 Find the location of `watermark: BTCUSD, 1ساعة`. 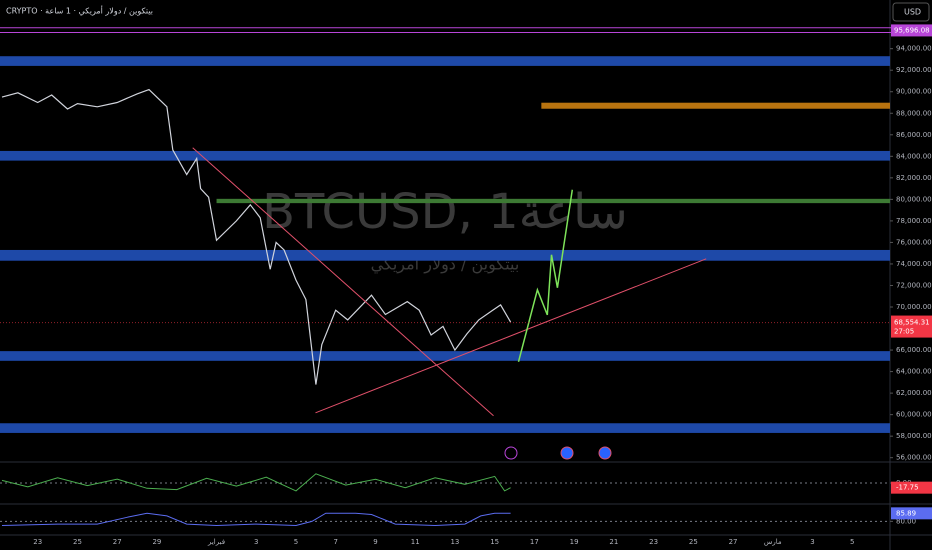

watermark: BTCUSD, 1ساعة is located at coordinates (445, 212).